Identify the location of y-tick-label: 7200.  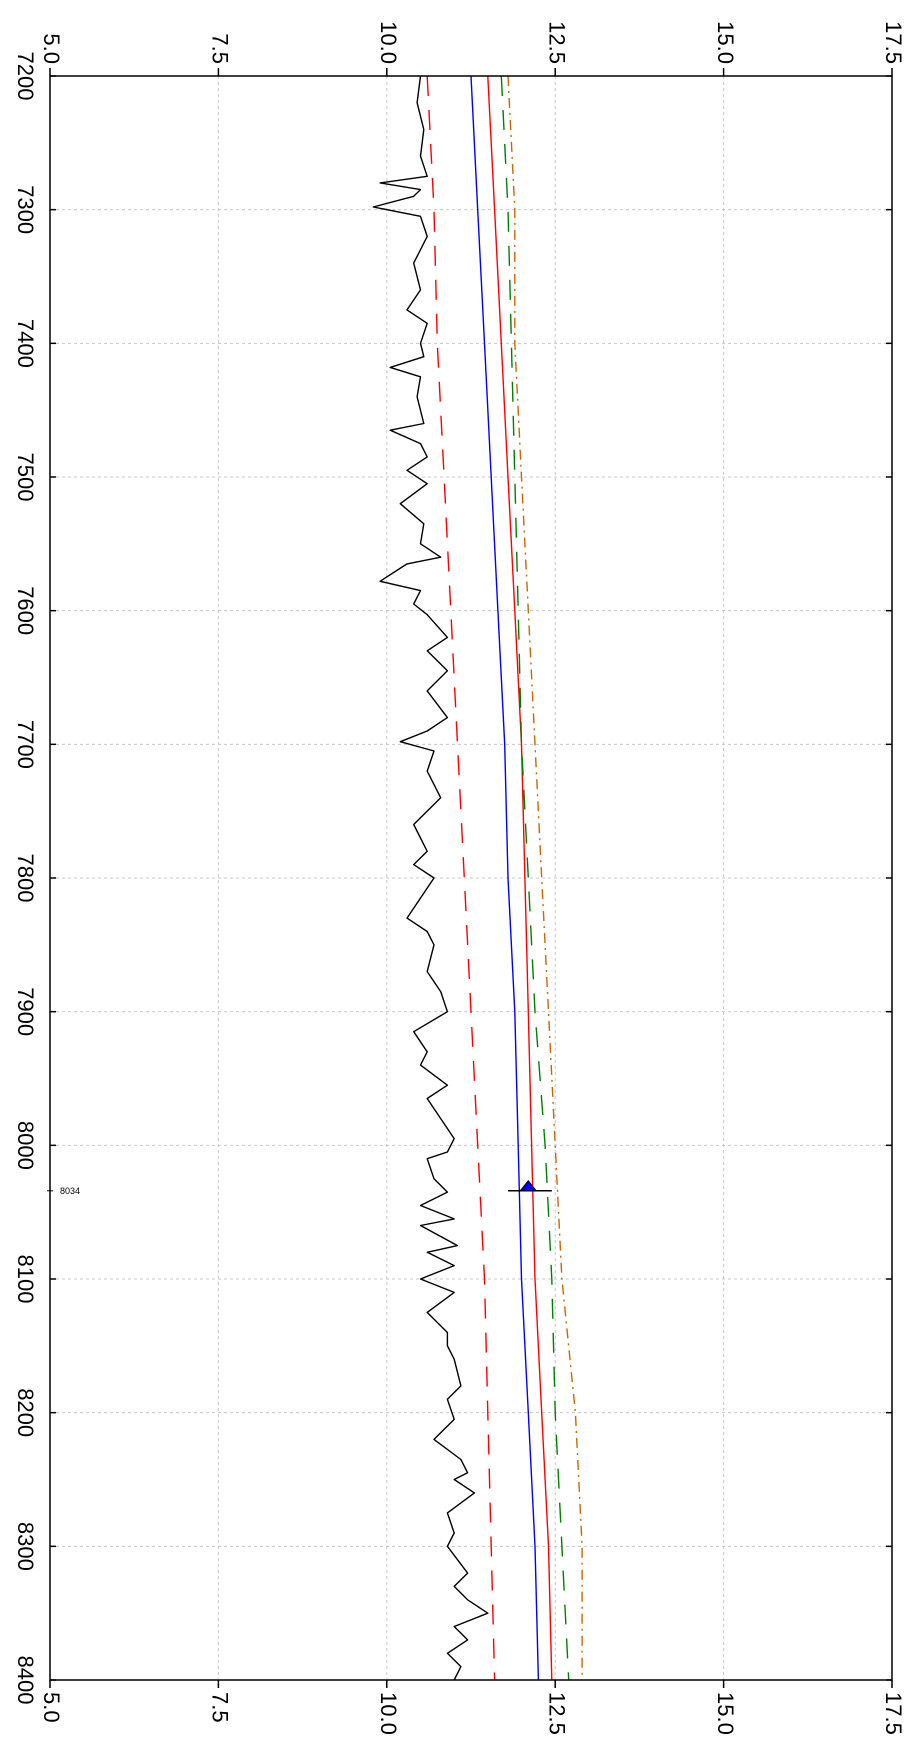
(25, 76).